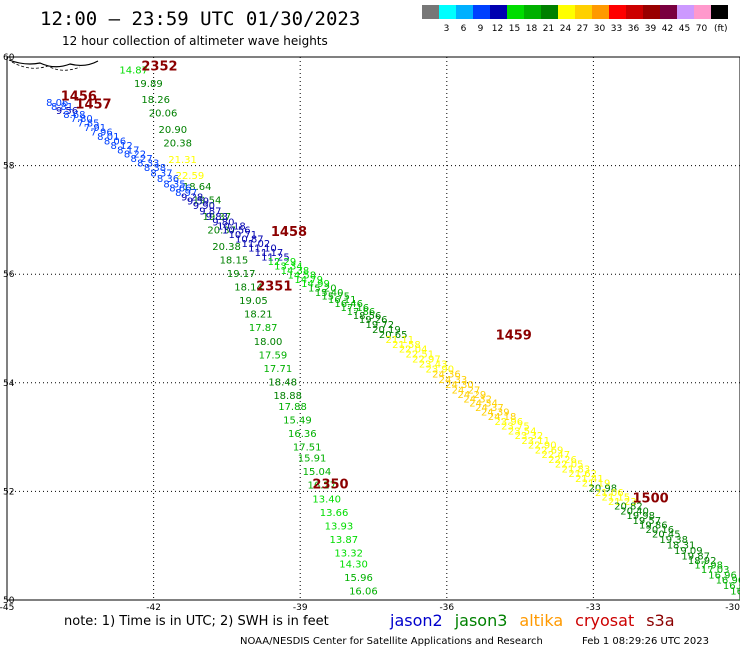  I want to click on colorbar-label: 45, so click(684, 29).